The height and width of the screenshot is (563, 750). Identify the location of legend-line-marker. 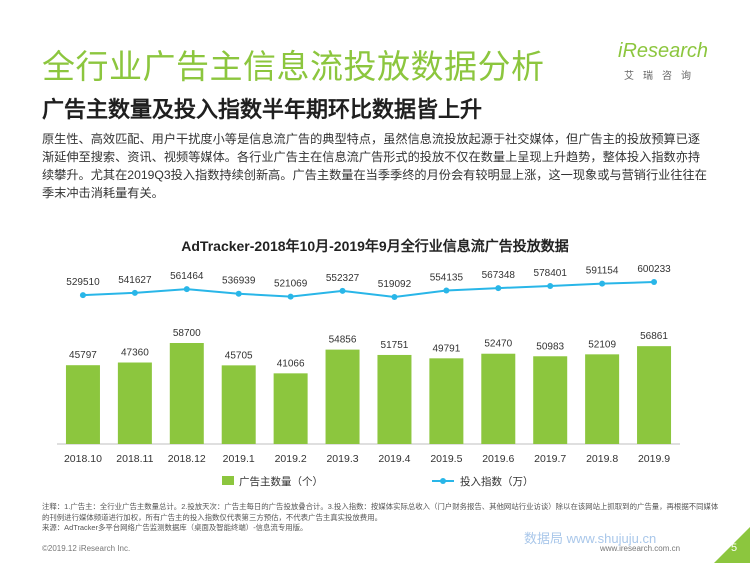
(443, 481).